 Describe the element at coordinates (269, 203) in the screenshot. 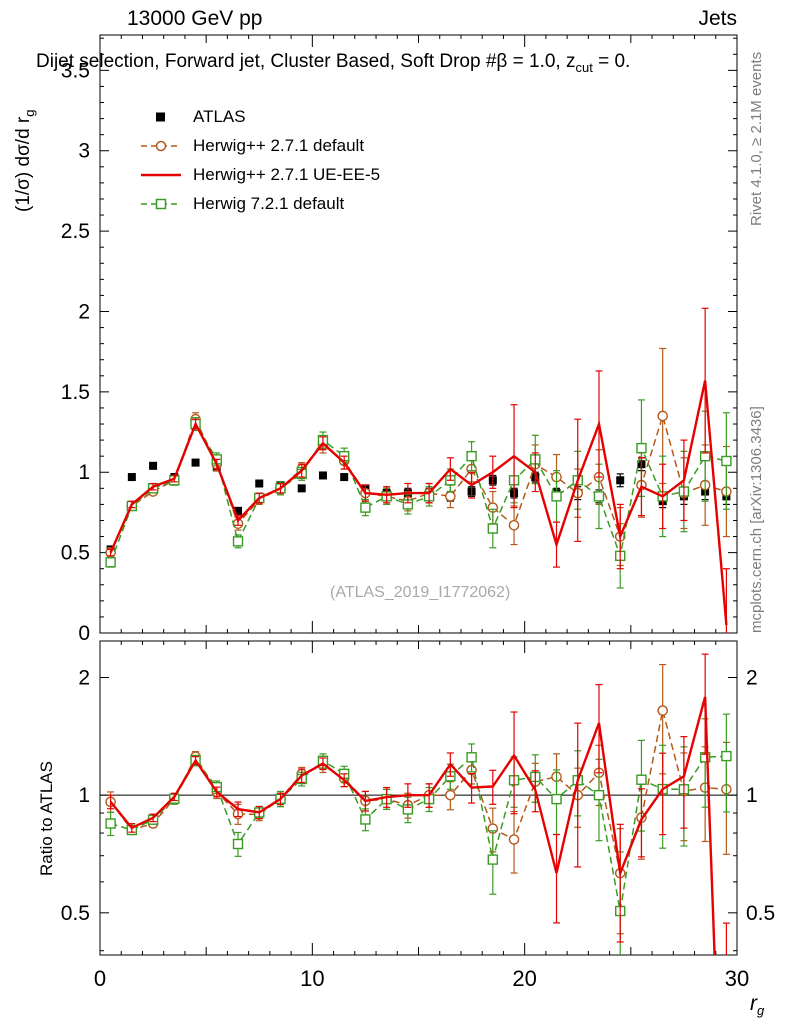

I see `legend-label-herwig7-default: Herwig 7.2.1 default` at that location.